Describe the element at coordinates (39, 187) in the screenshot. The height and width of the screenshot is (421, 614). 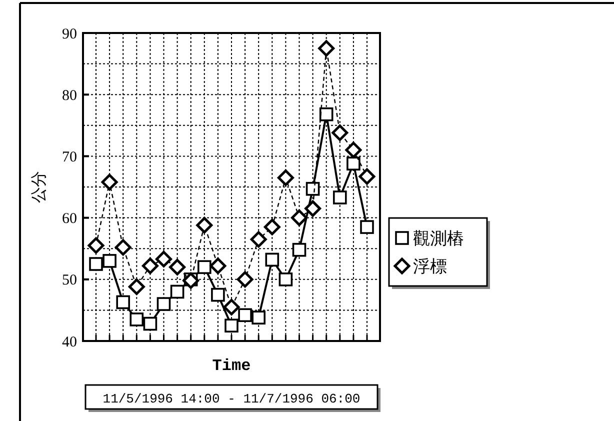
I see `y-axis-title: 公分` at that location.